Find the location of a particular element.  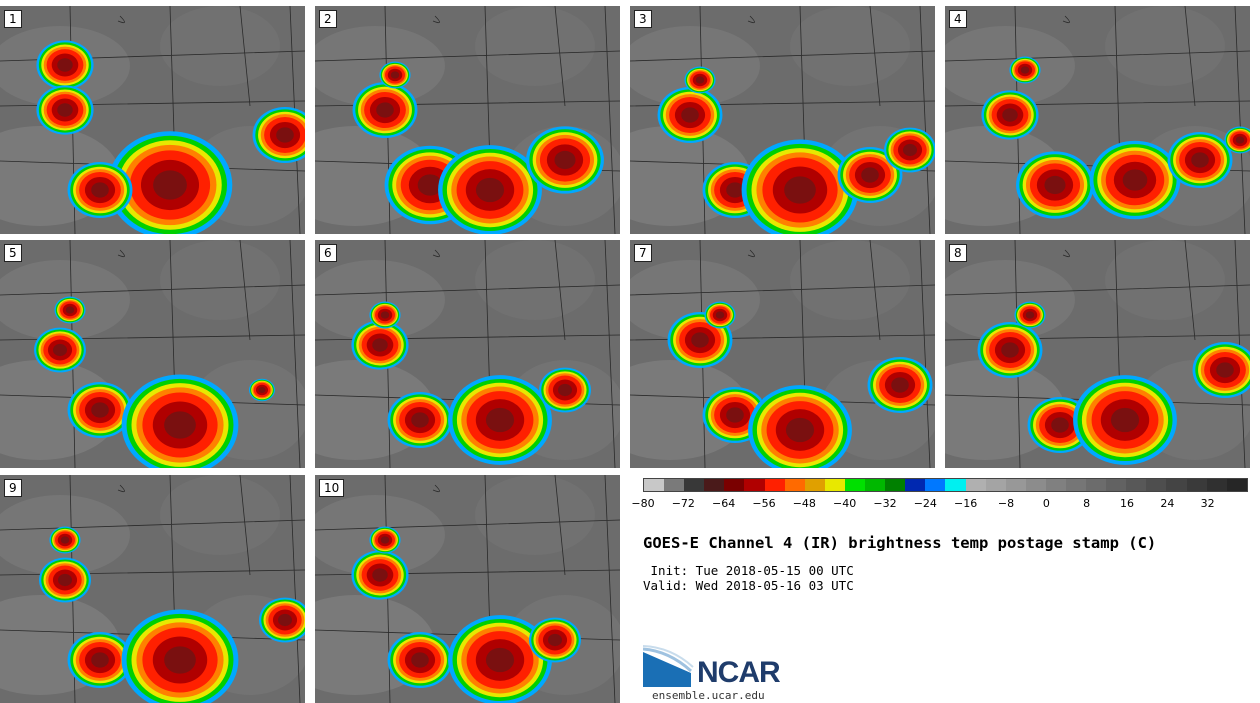

panel-number-4: 4 is located at coordinates (958, 19).